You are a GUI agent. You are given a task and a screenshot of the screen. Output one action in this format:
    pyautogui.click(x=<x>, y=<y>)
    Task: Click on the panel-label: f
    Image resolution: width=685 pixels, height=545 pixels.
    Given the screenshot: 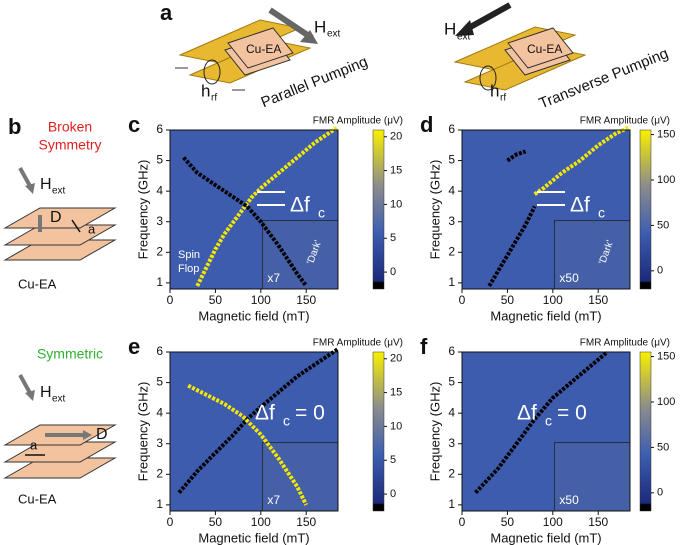 What is the action you would take?
    pyautogui.click(x=424, y=346)
    